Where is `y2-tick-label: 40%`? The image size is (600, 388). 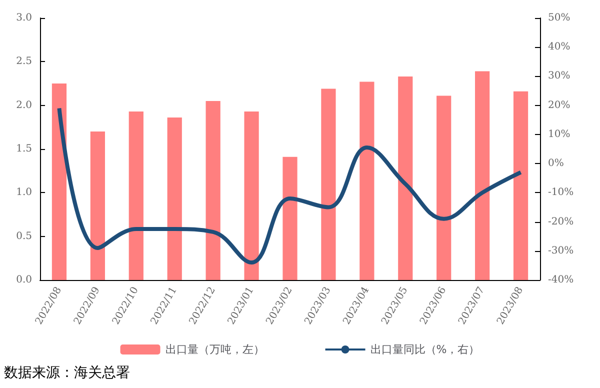
y2-tick-label: 40% is located at coordinates (559, 47).